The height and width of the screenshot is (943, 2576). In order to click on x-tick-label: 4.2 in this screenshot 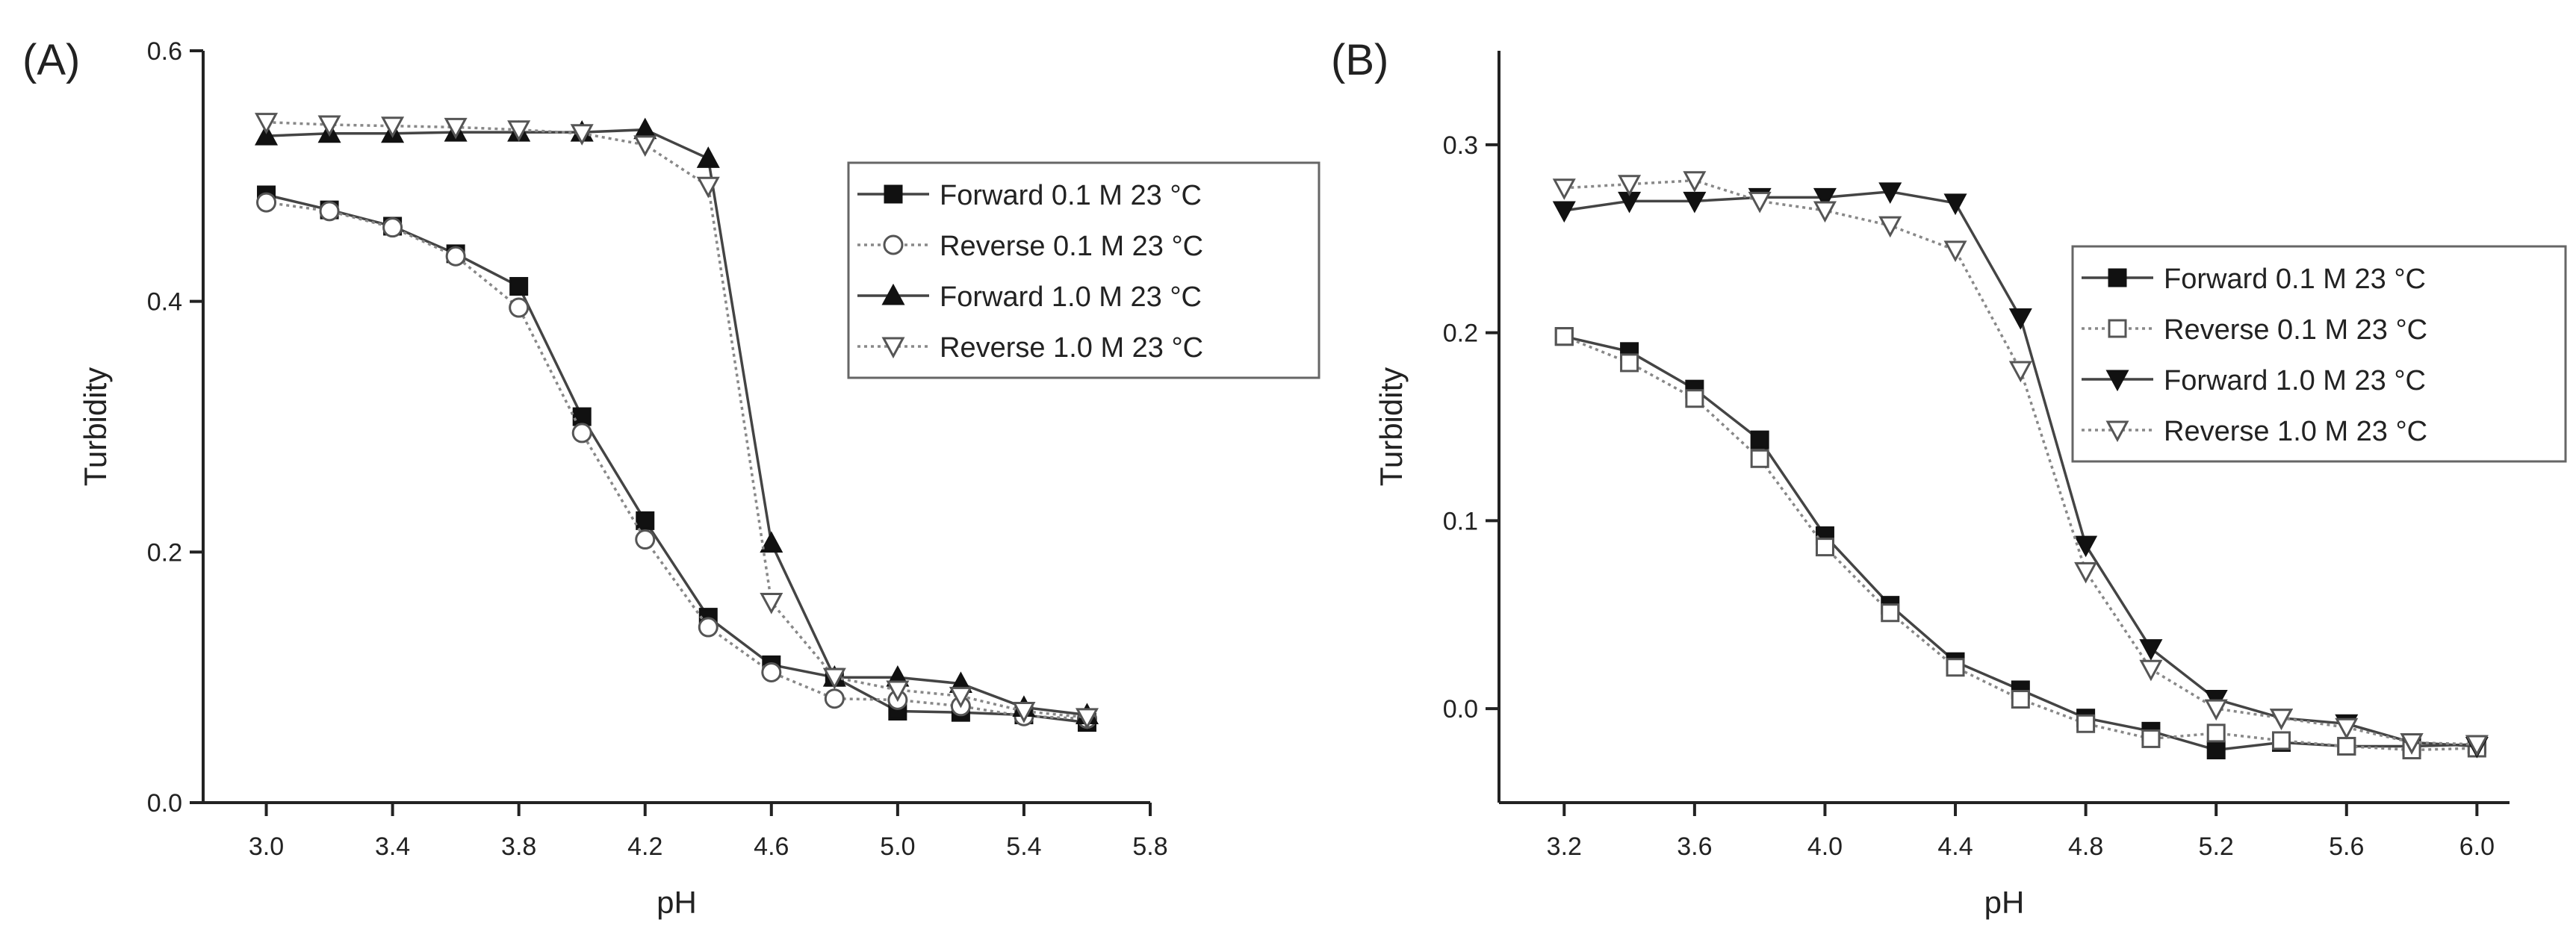, I will do `click(645, 846)`.